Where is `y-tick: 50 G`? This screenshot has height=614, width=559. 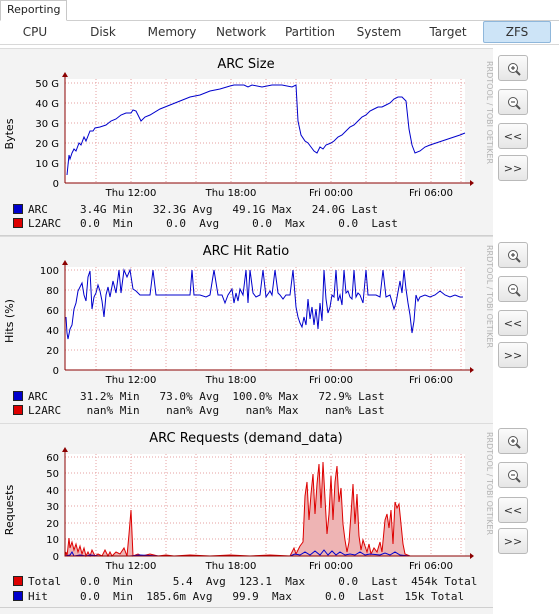
y-tick: 50 G is located at coordinates (47, 84).